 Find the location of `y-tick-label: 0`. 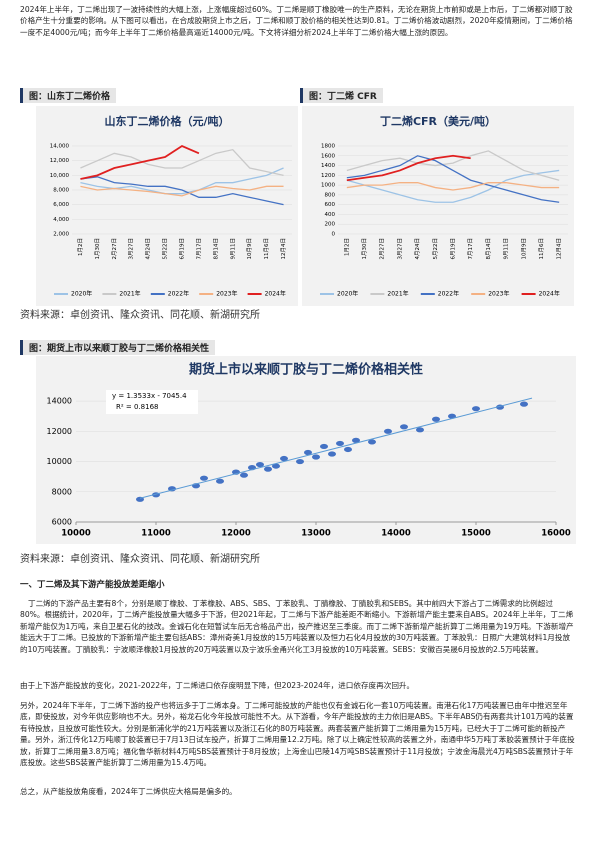

y-tick-label: 0 is located at coordinates (334, 235).